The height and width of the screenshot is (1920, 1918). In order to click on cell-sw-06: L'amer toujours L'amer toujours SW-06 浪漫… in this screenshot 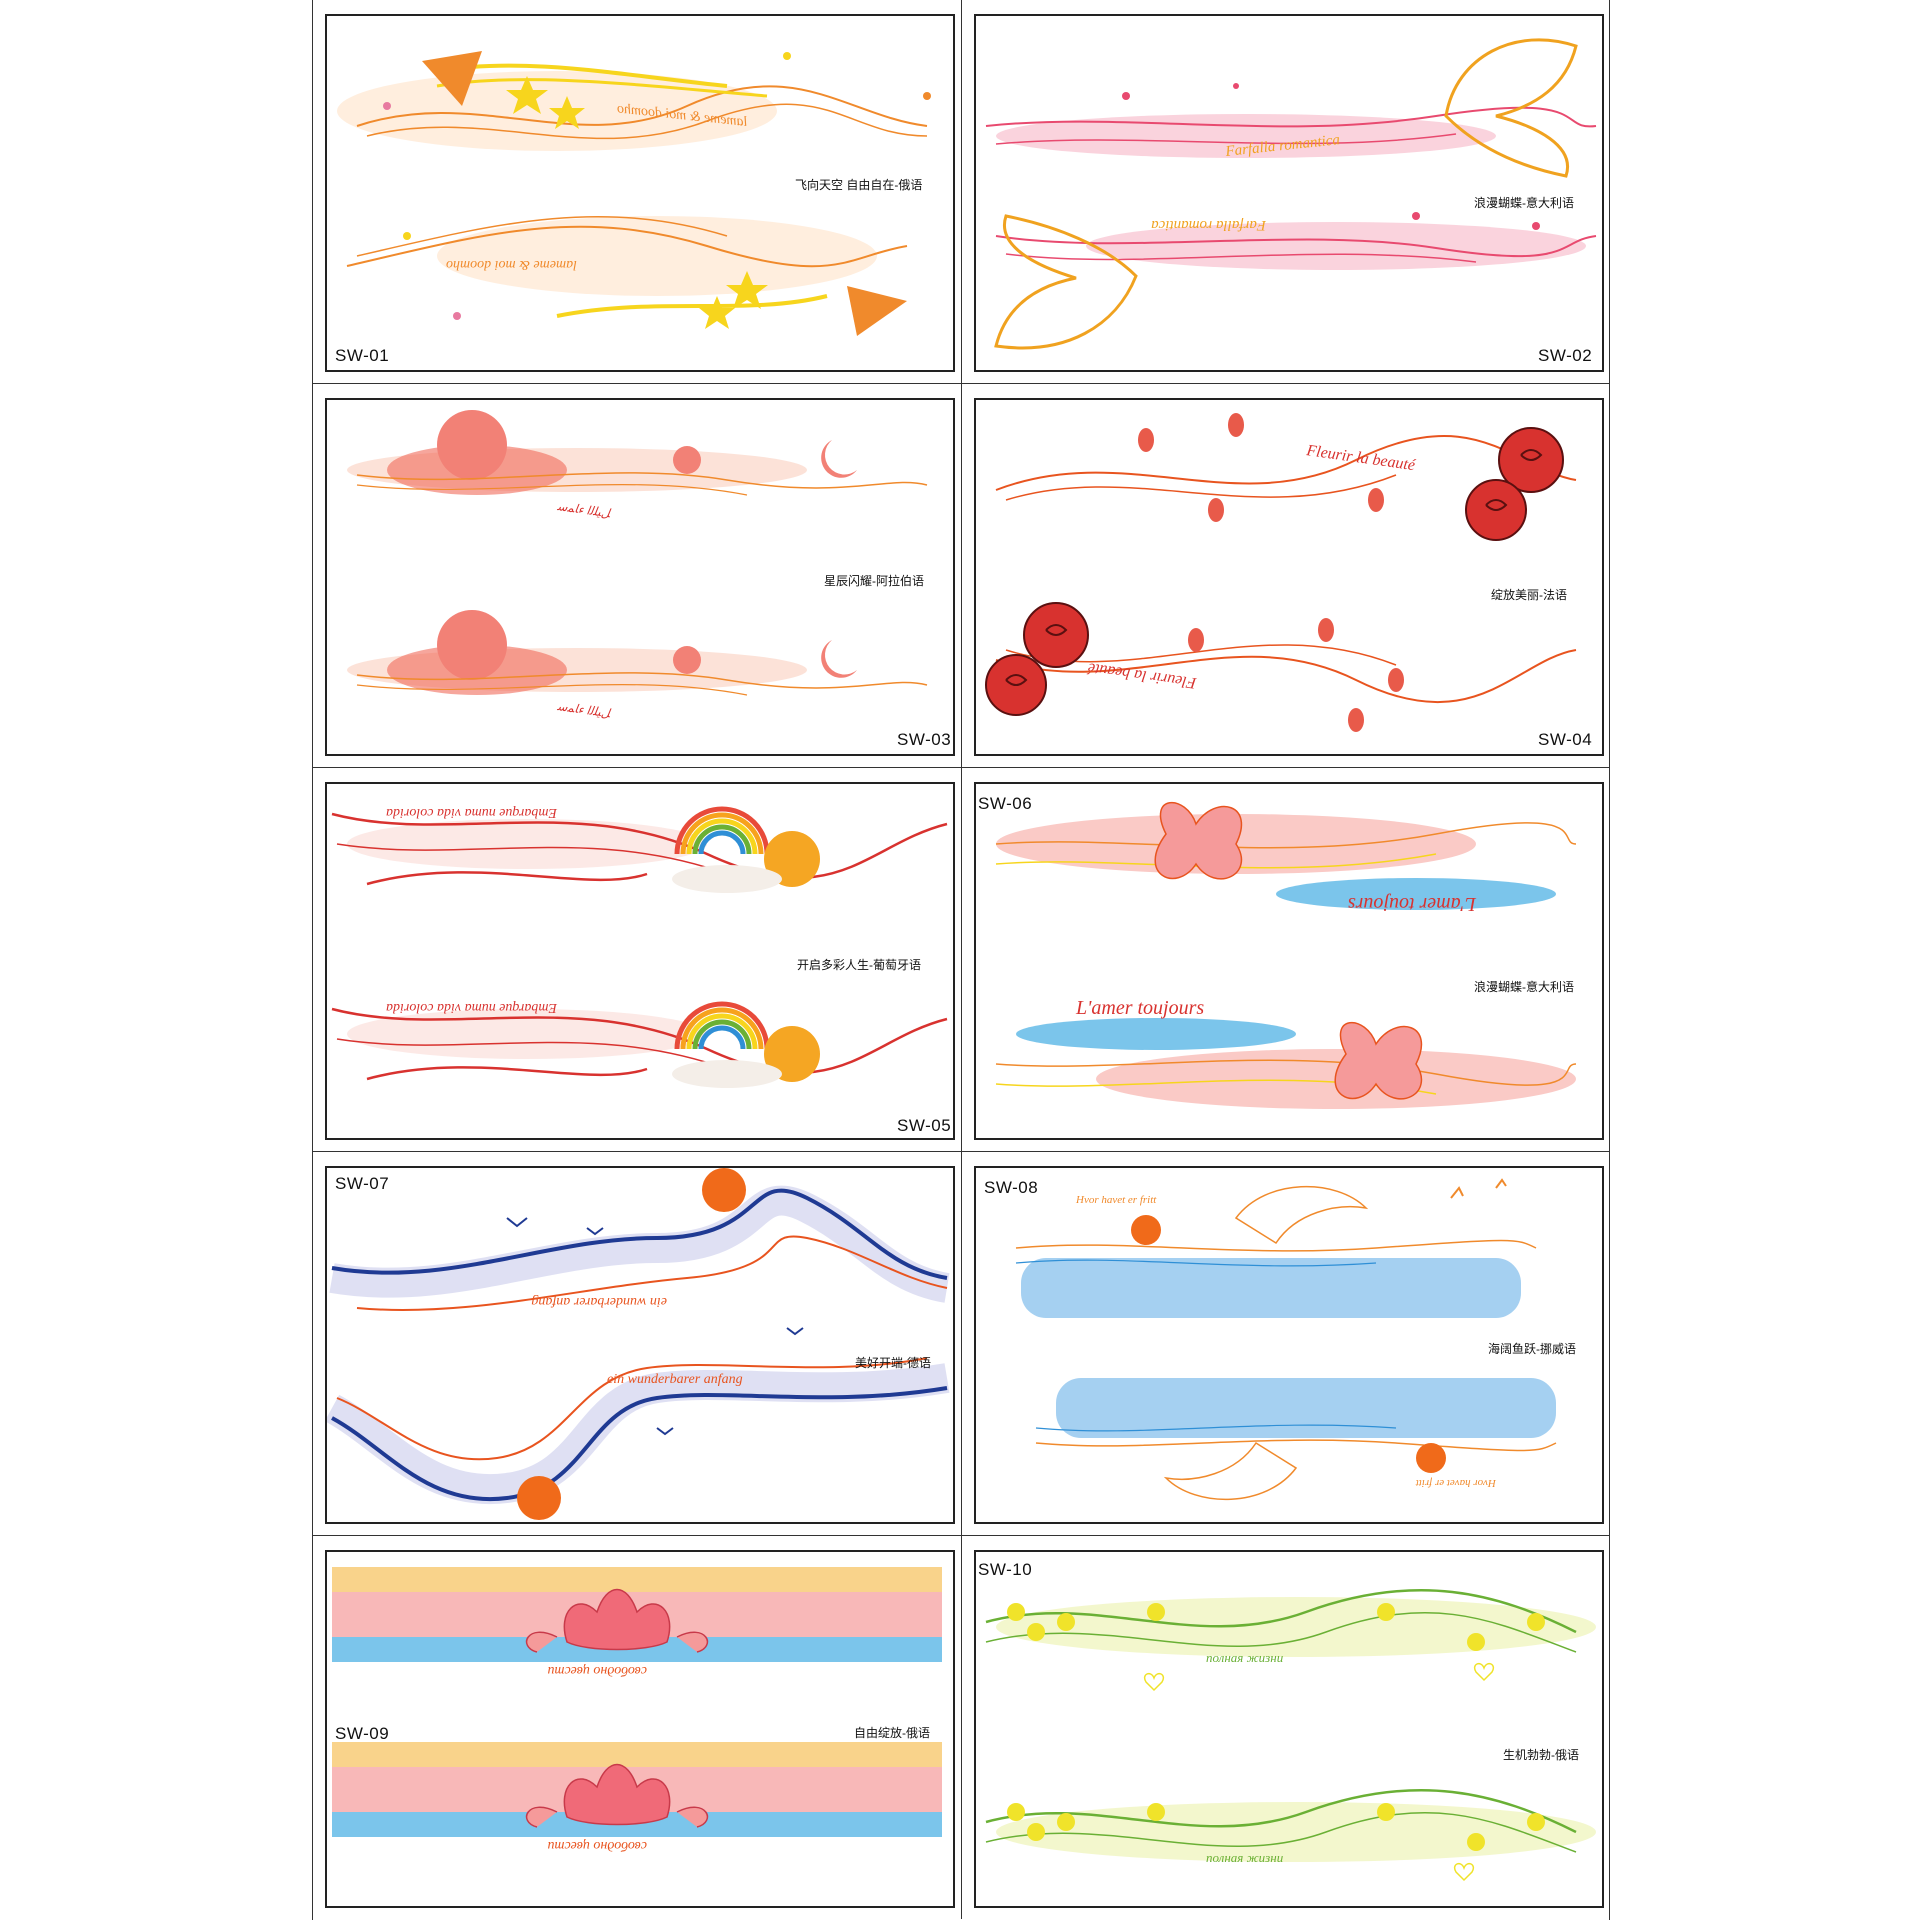, I will do `click(1285, 960)`.